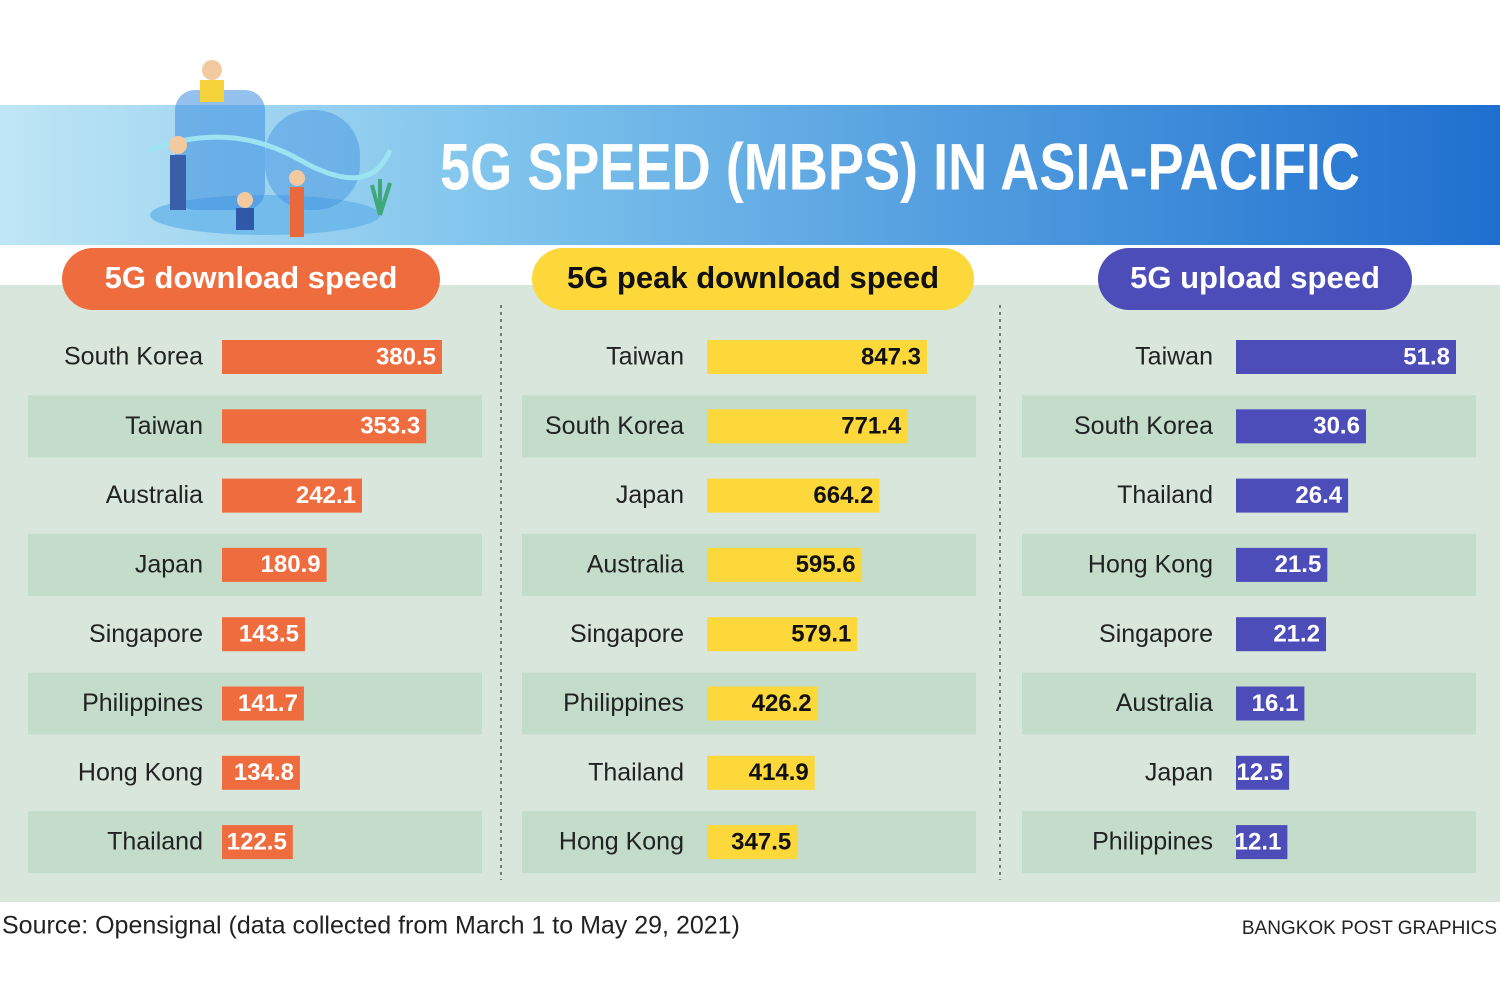  I want to click on value-label: 771.4, so click(871, 426).